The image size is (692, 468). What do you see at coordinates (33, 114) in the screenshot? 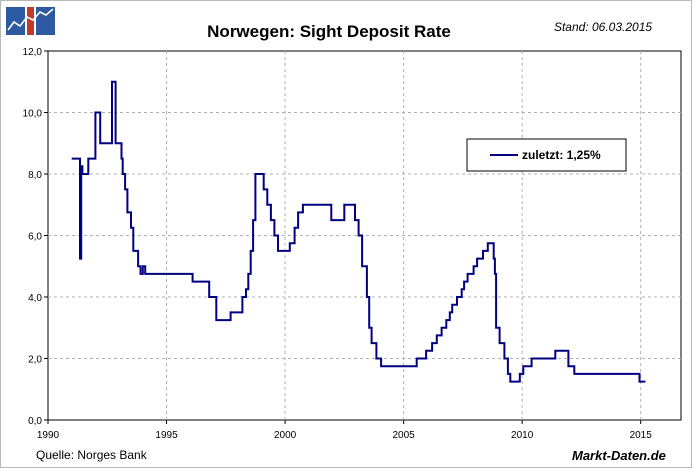
I see `y-tick-label: 10,0` at bounding box center [33, 114].